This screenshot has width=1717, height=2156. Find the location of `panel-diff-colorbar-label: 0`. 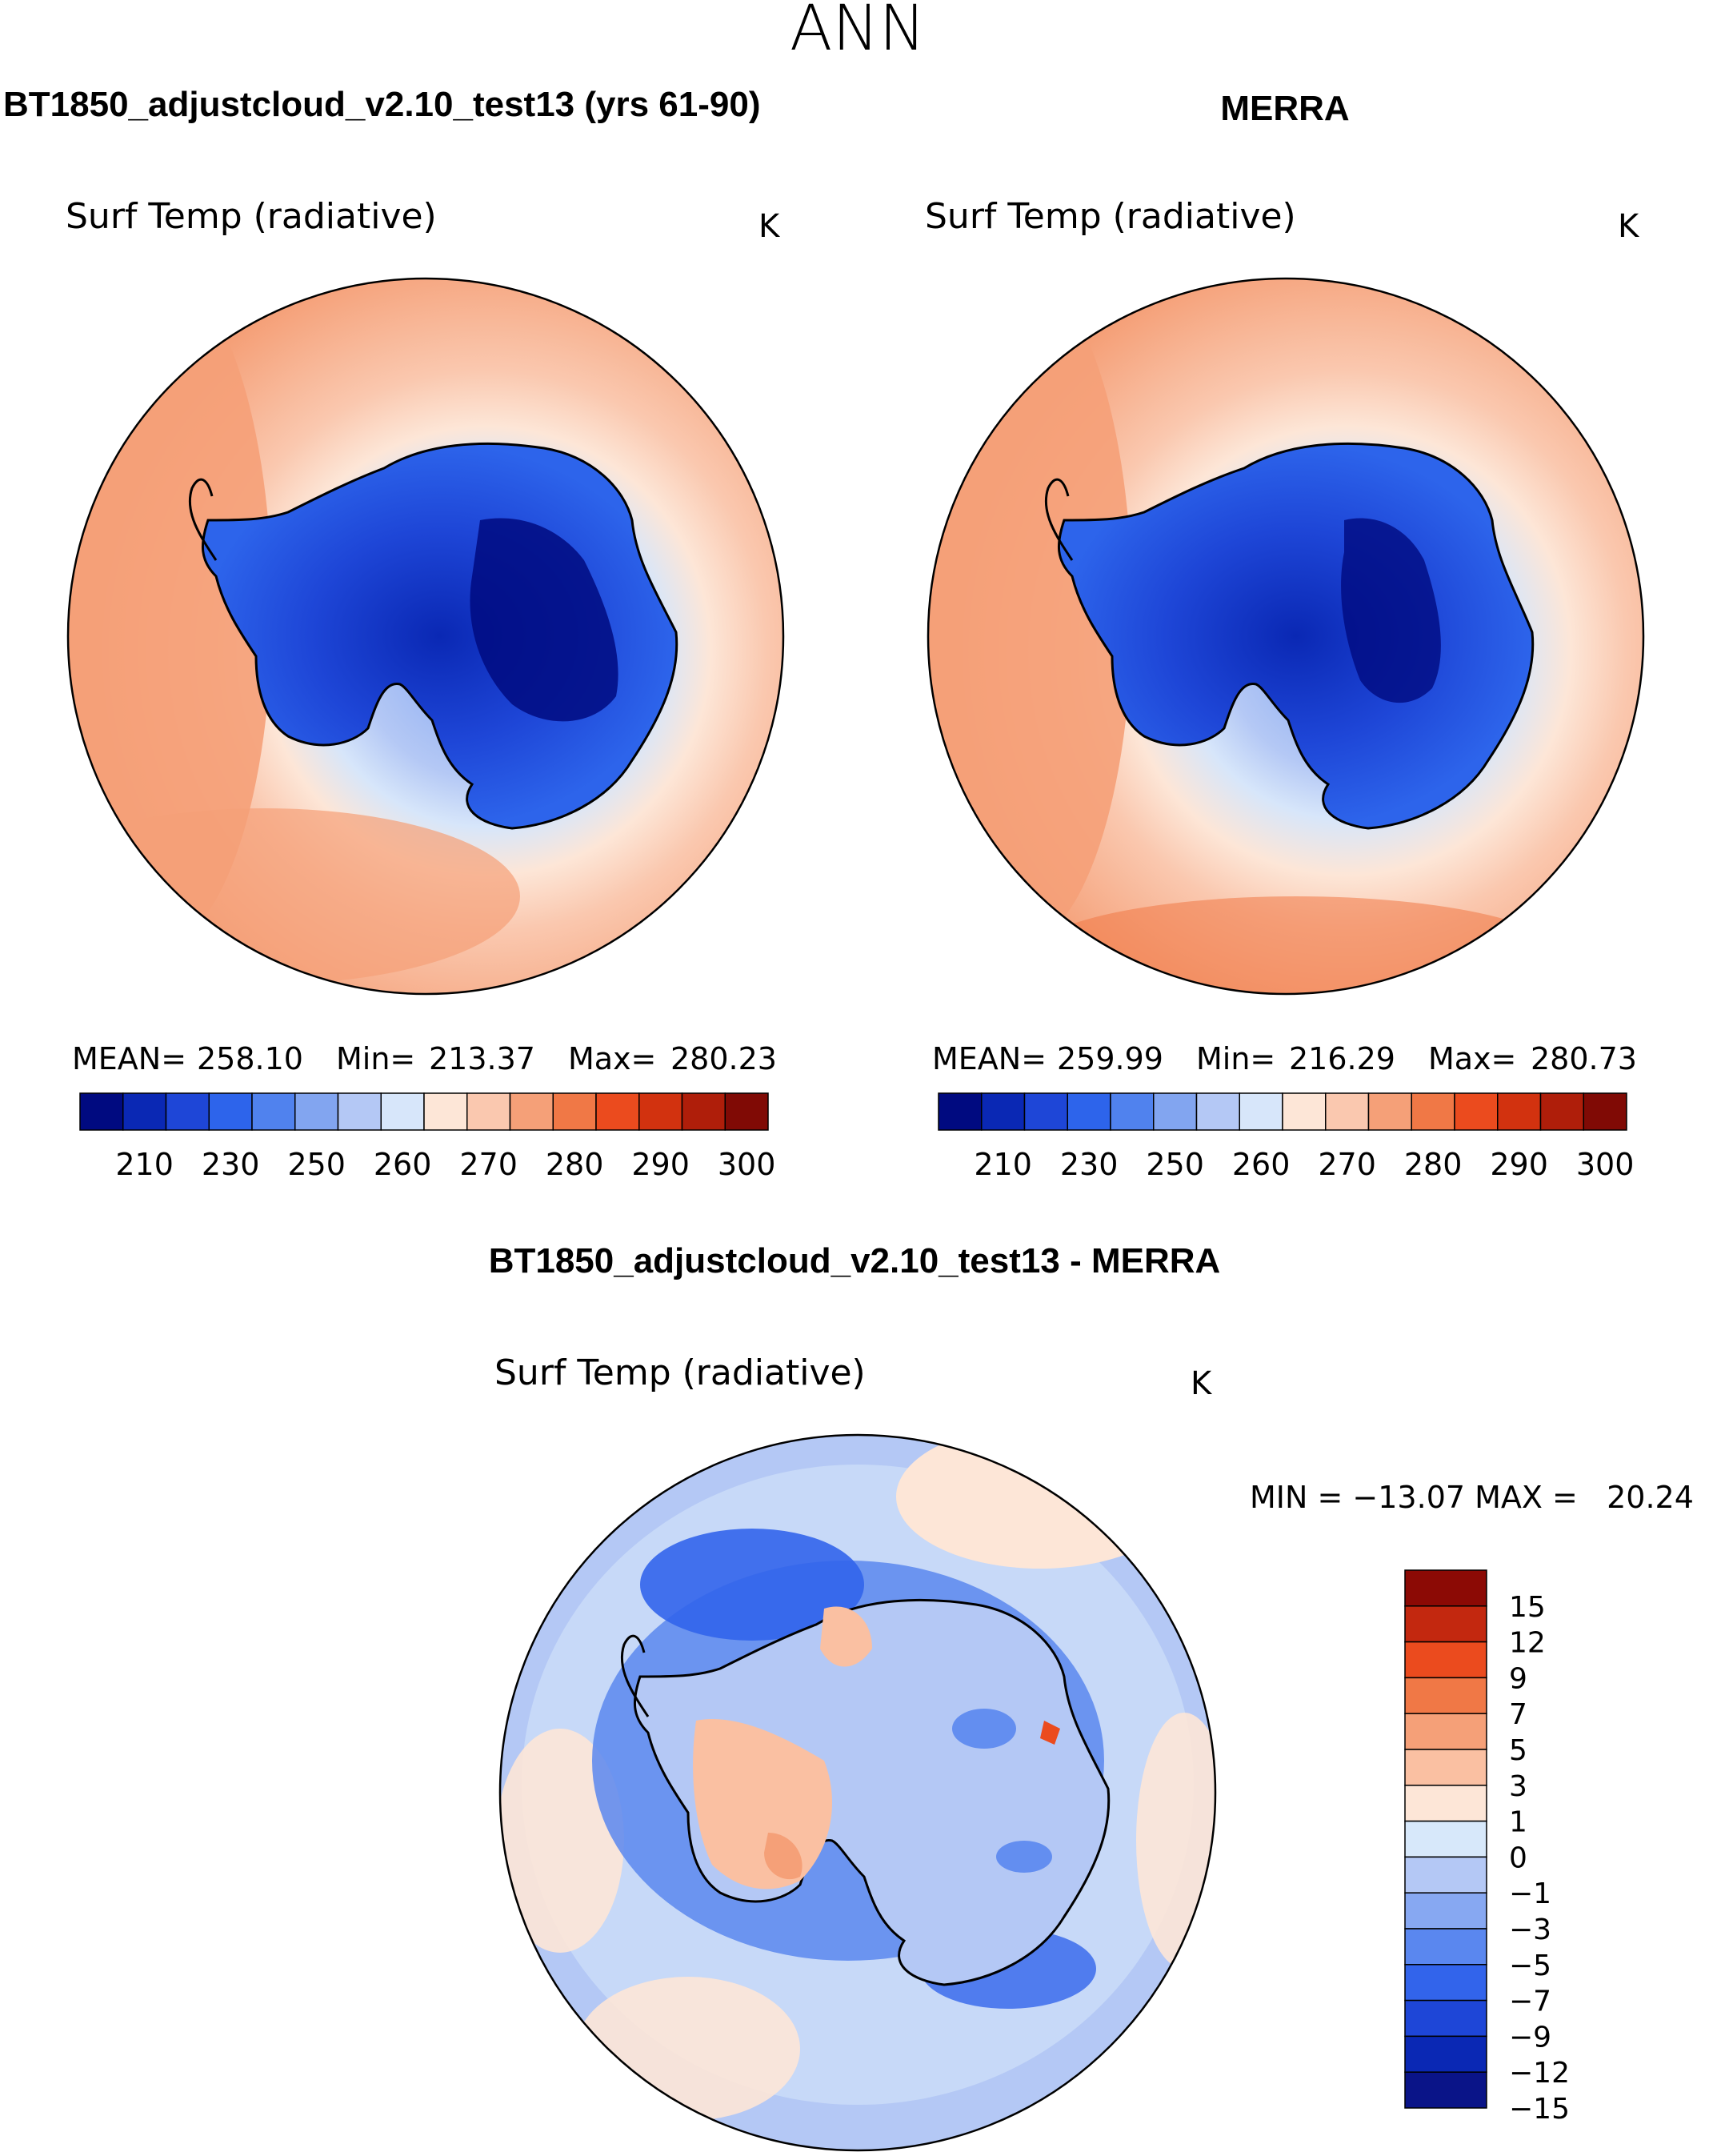

panel-diff-colorbar-label: 0 is located at coordinates (1518, 1857).